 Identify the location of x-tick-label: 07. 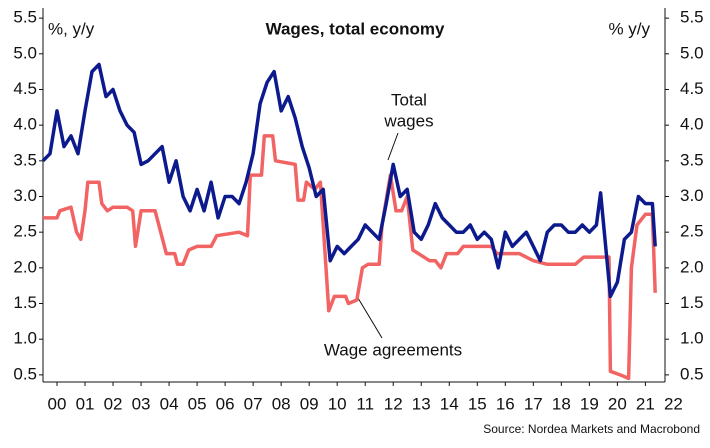
(253, 403).